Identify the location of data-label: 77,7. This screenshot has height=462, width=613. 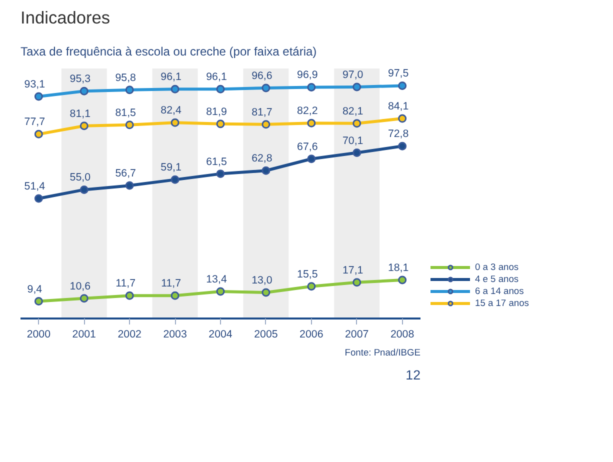
(35, 122).